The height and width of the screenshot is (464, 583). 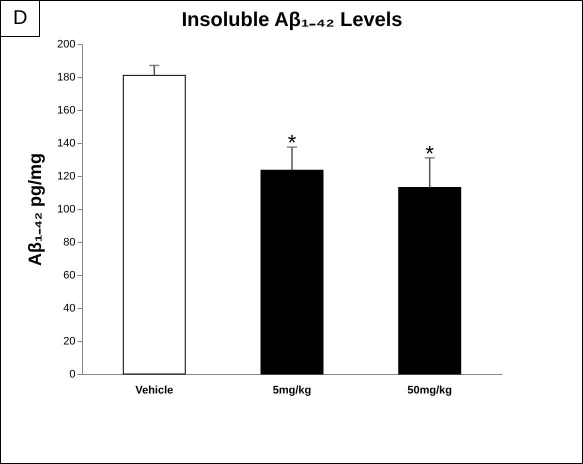 What do you see at coordinates (72, 374) in the screenshot?
I see `y-tick-label: 0` at bounding box center [72, 374].